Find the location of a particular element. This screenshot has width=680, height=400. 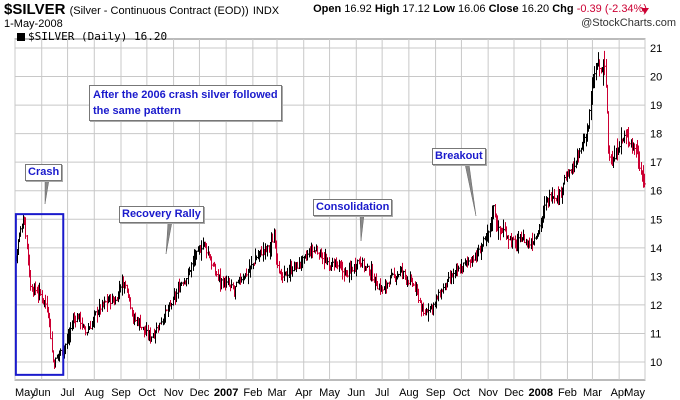

x-tick-label: 2008 is located at coordinates (540, 393).